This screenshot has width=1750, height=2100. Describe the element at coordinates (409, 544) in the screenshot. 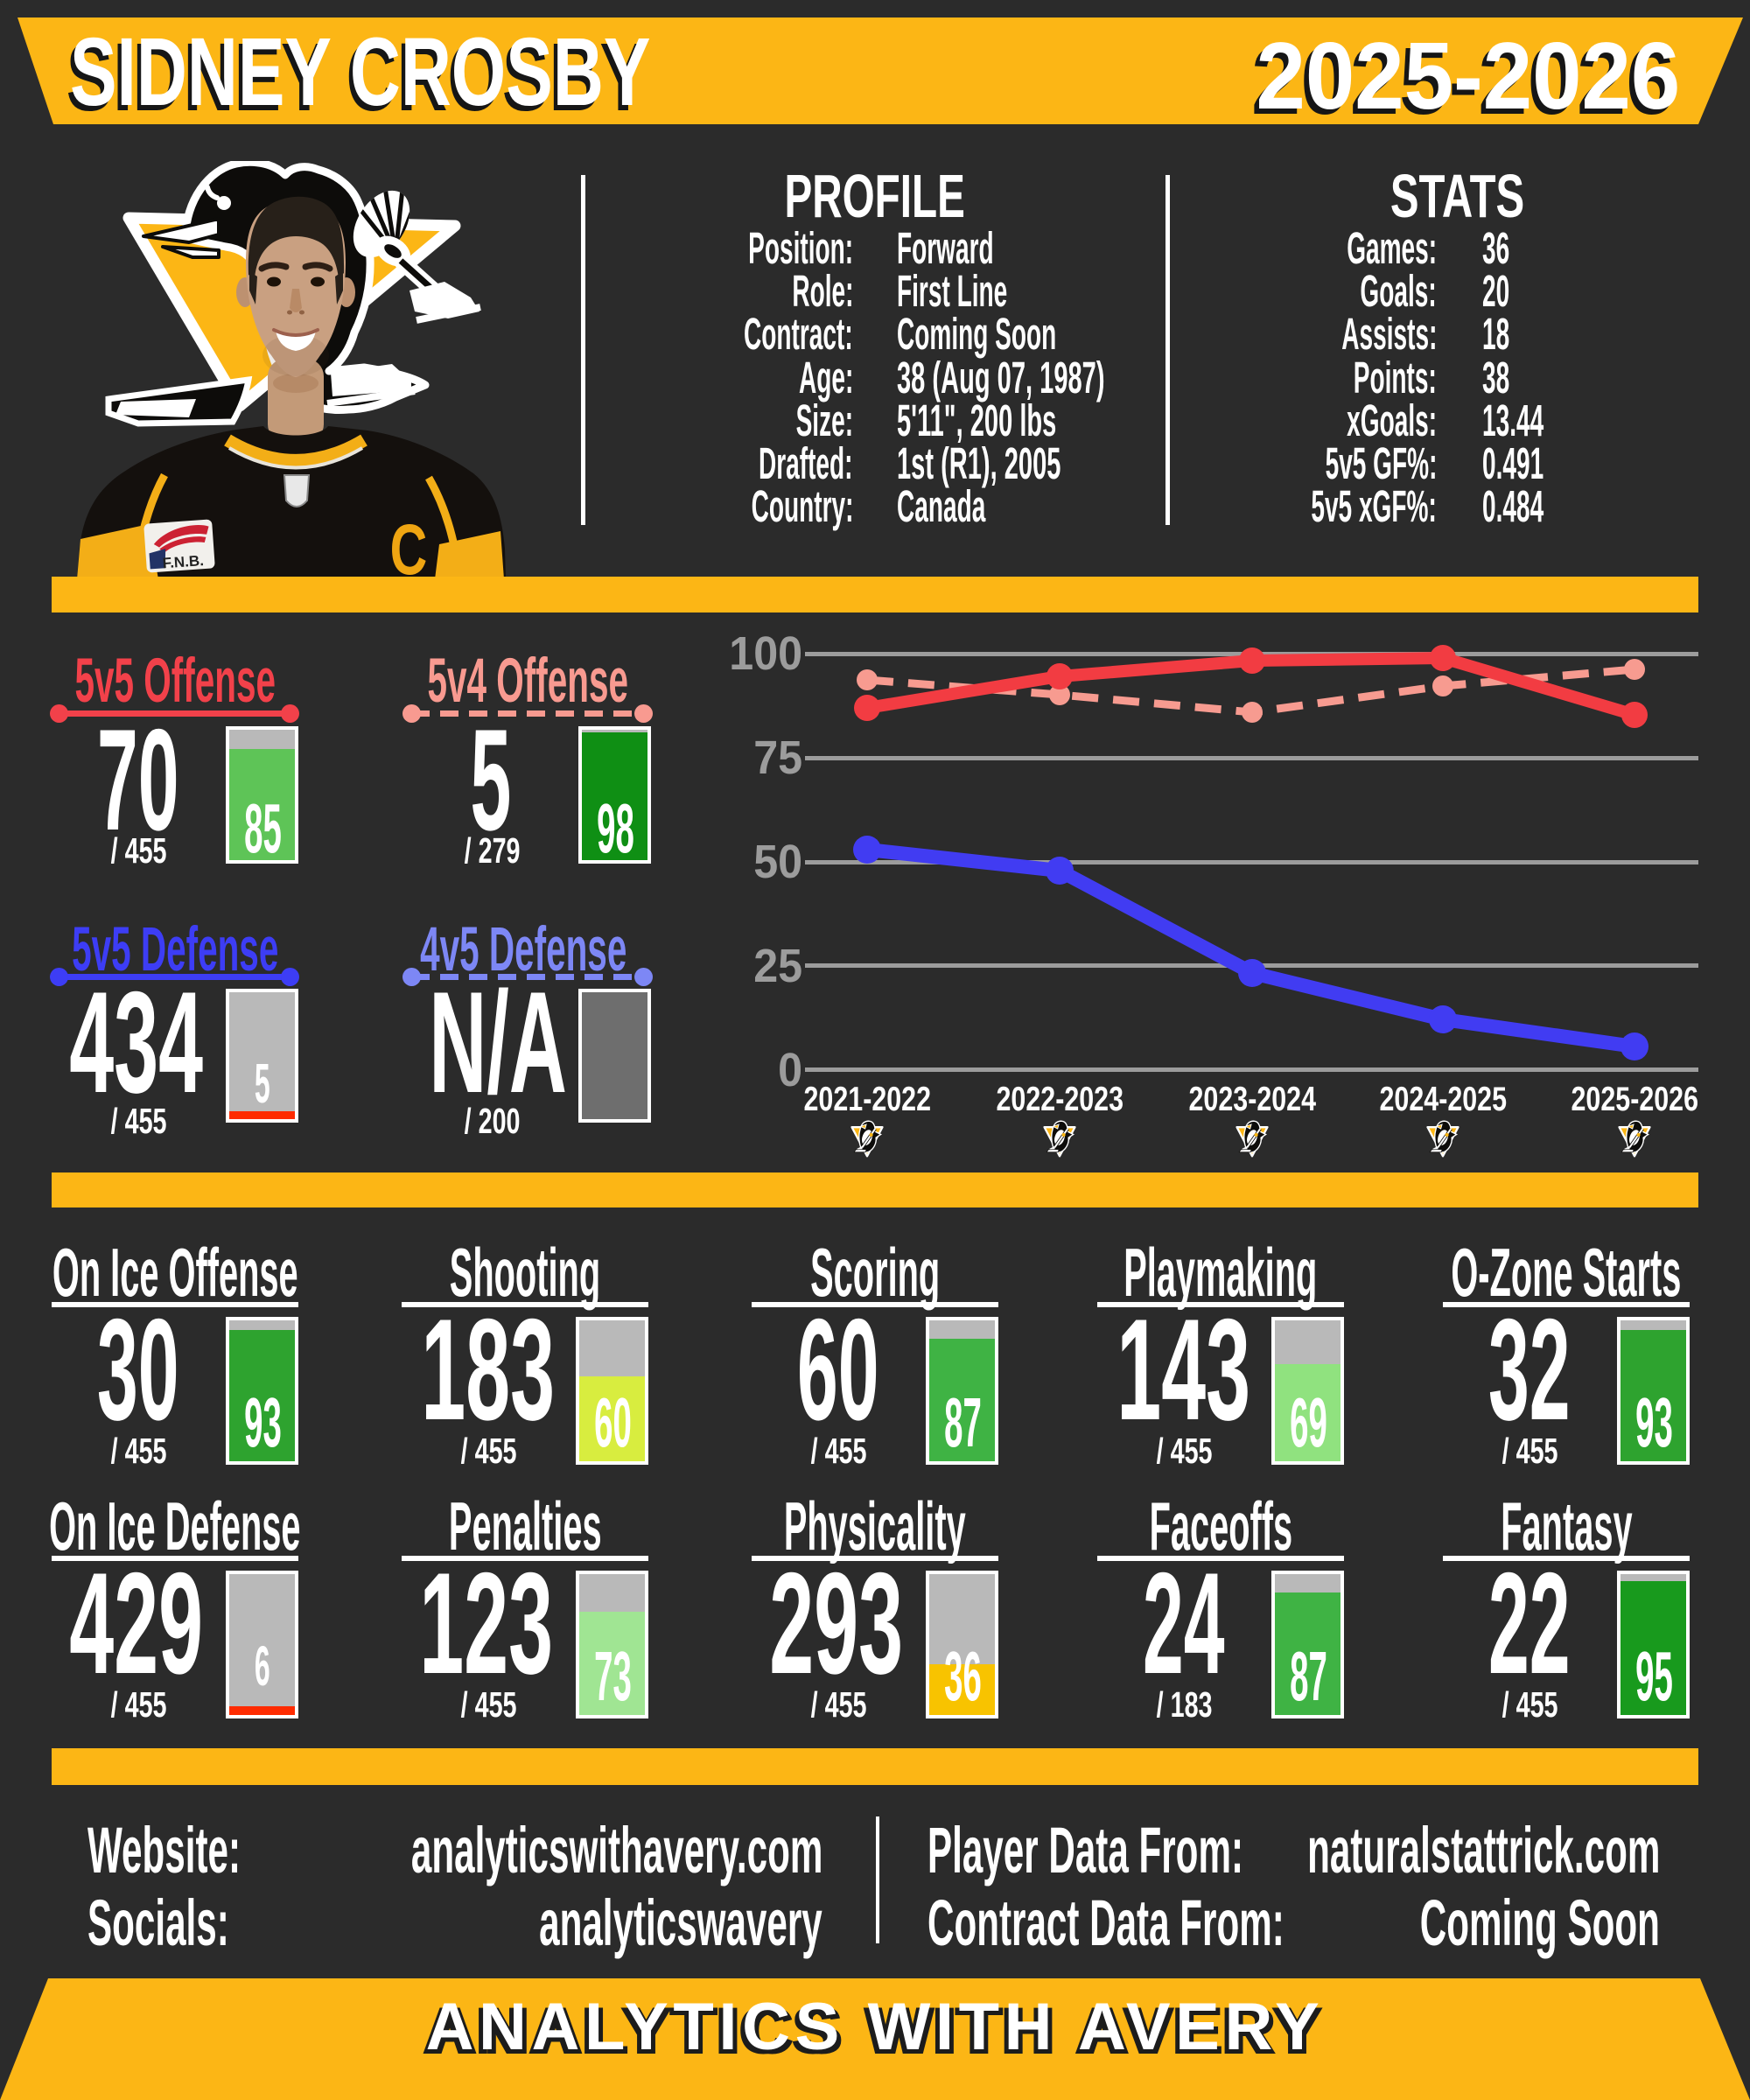

I see `svg-text: C` at that location.